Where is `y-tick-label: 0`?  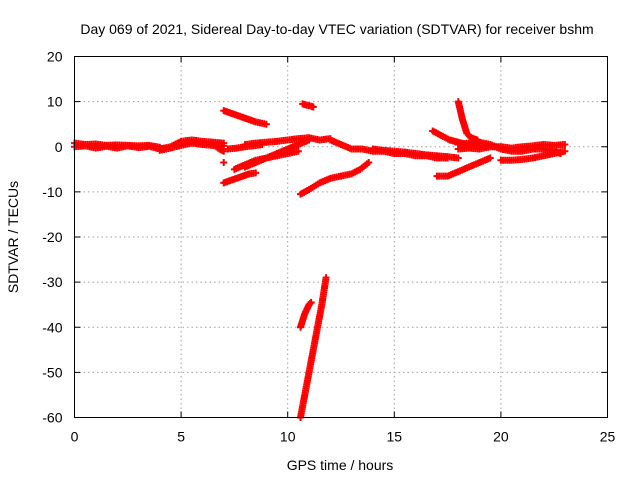
y-tick-label: 0 is located at coordinates (59, 147).